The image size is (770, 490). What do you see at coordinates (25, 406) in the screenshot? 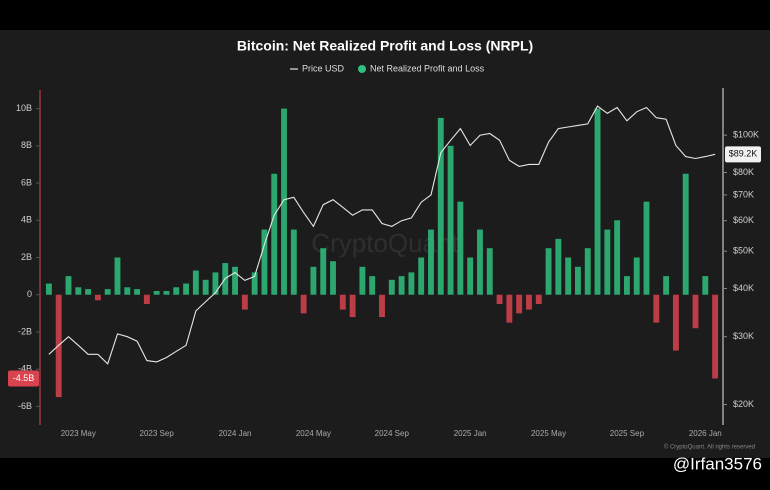
I see `y-tick-label: -6B` at bounding box center [25, 406].